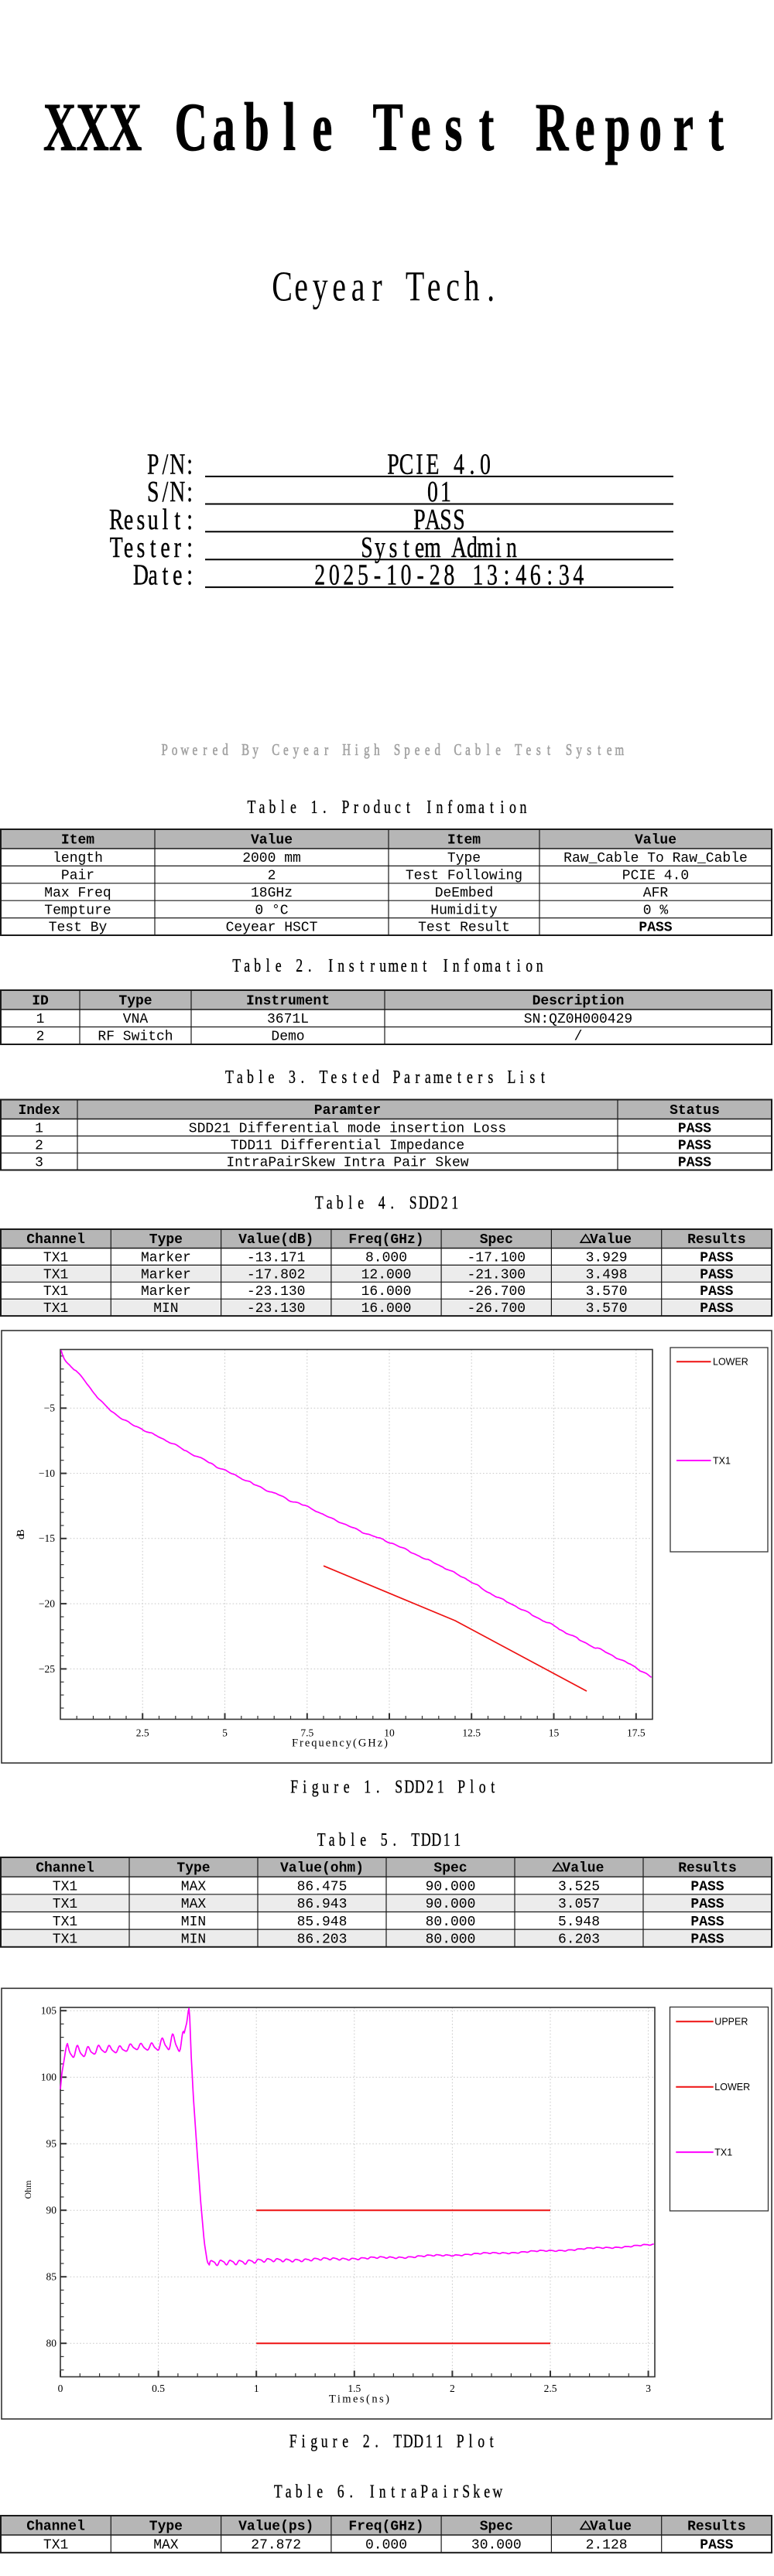 The height and width of the screenshot is (2576, 774). What do you see at coordinates (77, 911) in the screenshot?
I see `svg-text: Tempture` at bounding box center [77, 911].